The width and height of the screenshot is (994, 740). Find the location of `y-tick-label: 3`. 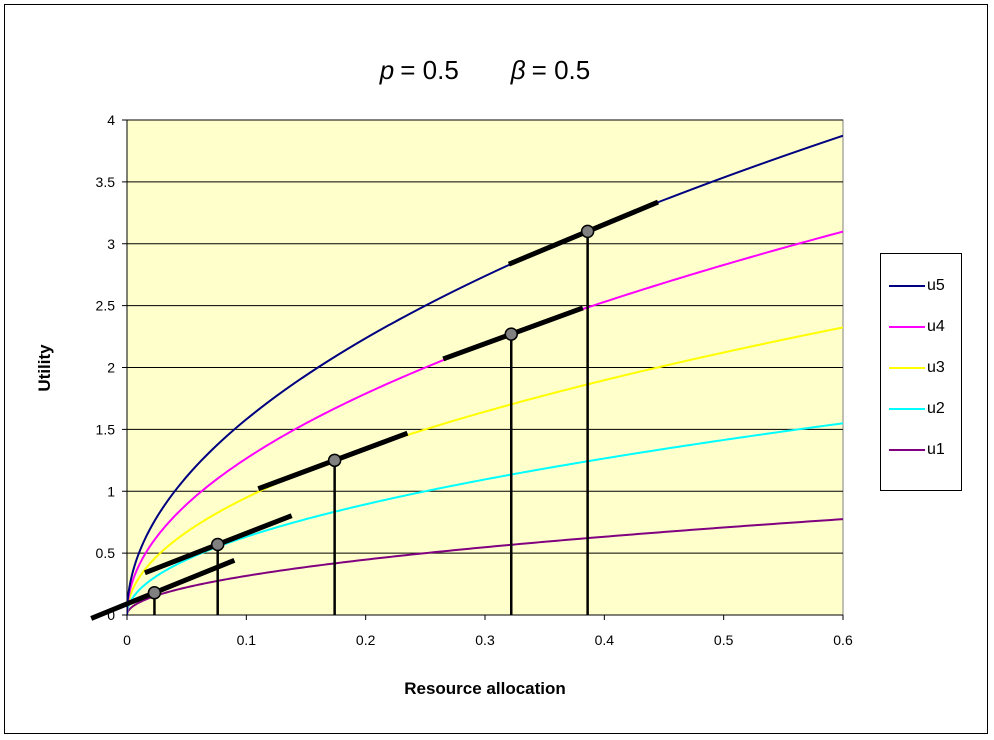

y-tick-label: 3 is located at coordinates (111, 244).